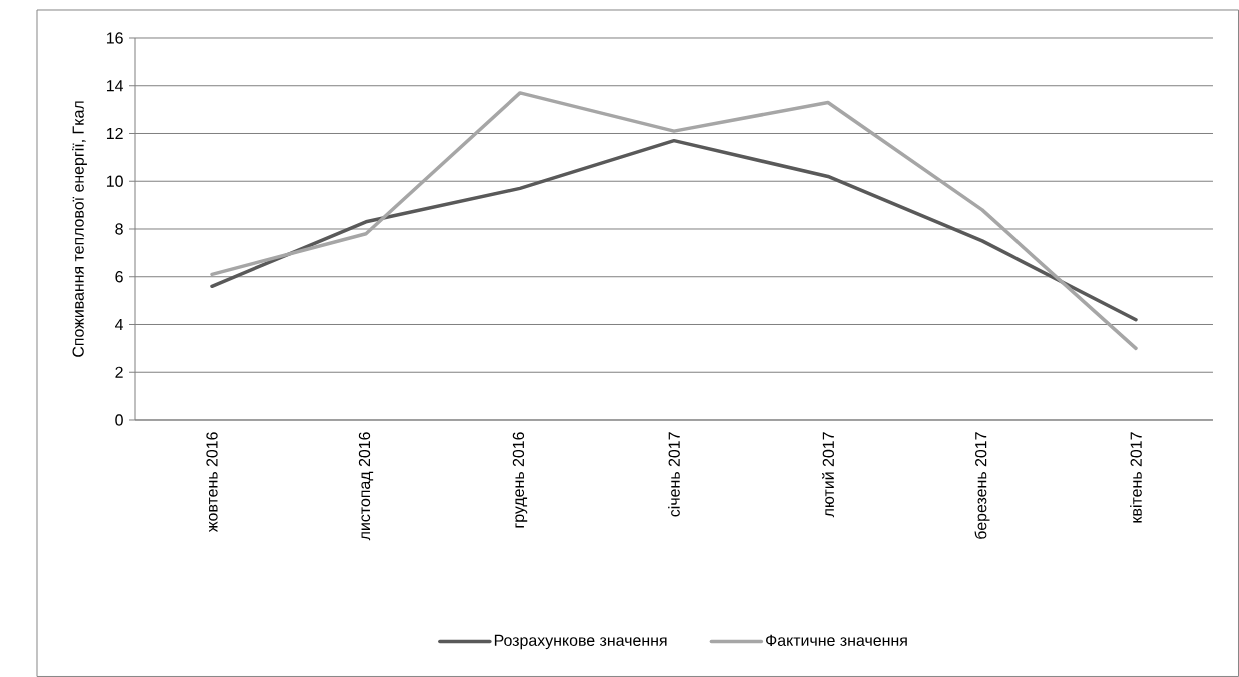 The height and width of the screenshot is (677, 1239). Describe the element at coordinates (836, 640) in the screenshot. I see `legend-label: Фактичне значення` at that location.